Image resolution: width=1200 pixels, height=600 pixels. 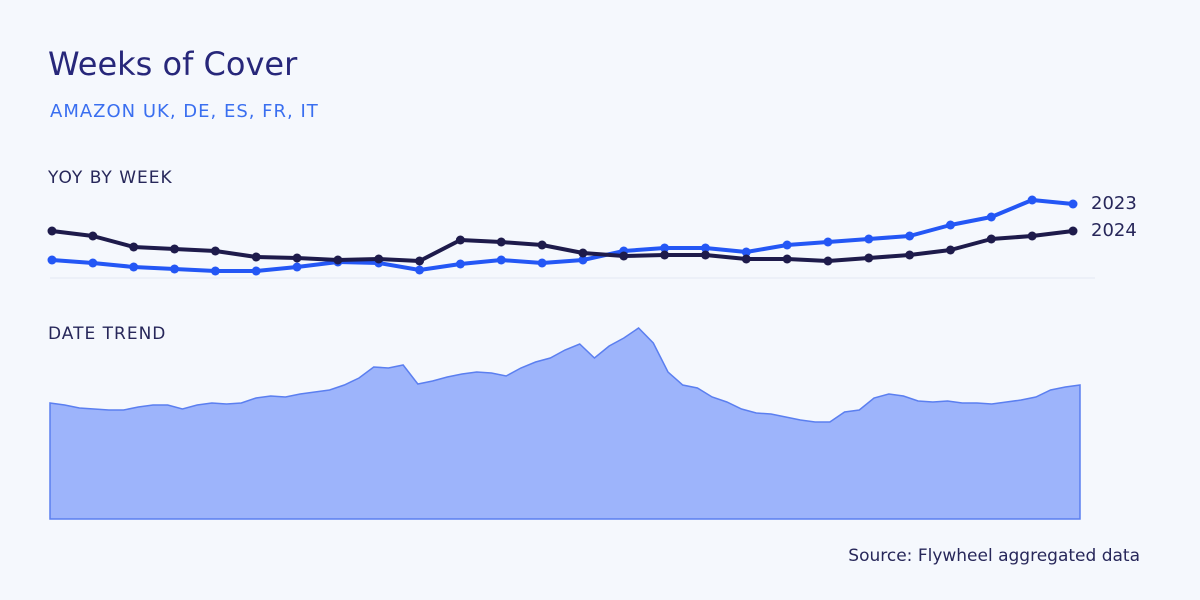 What do you see at coordinates (184, 111) in the screenshot?
I see `subtitle: AMAZON UK, DE, ES, FR, IT` at bounding box center [184, 111].